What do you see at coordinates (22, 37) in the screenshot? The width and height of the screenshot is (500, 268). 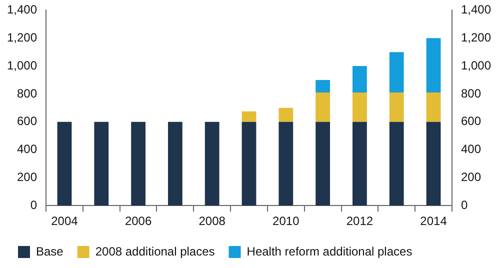 I see `y-tick-label: 1,200` at bounding box center [22, 37].